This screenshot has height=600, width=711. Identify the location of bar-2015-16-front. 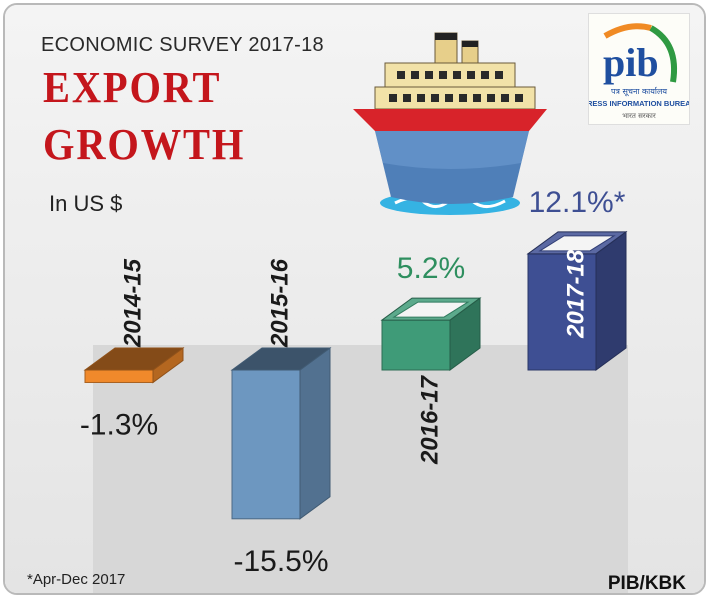
(266, 444).